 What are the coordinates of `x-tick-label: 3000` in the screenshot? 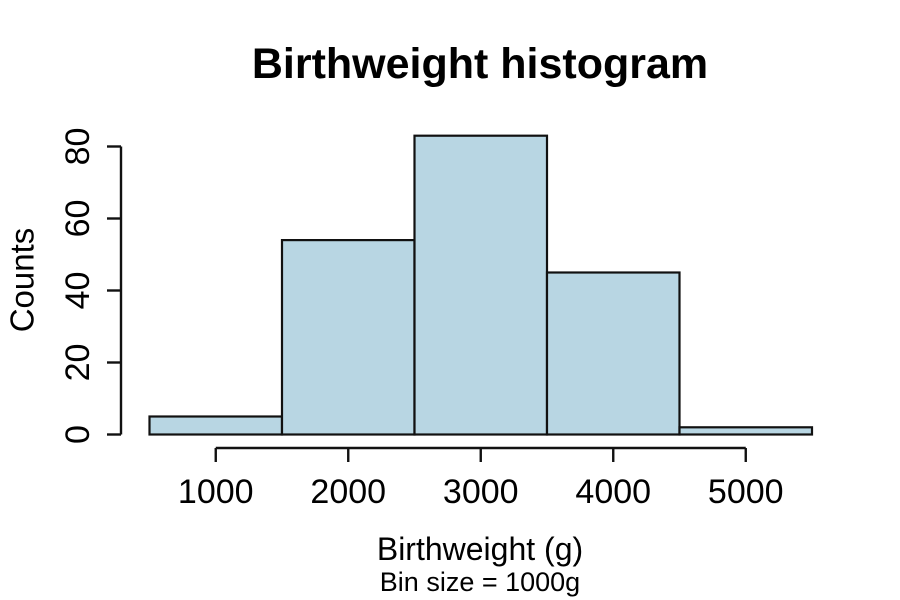 It's located at (481, 492).